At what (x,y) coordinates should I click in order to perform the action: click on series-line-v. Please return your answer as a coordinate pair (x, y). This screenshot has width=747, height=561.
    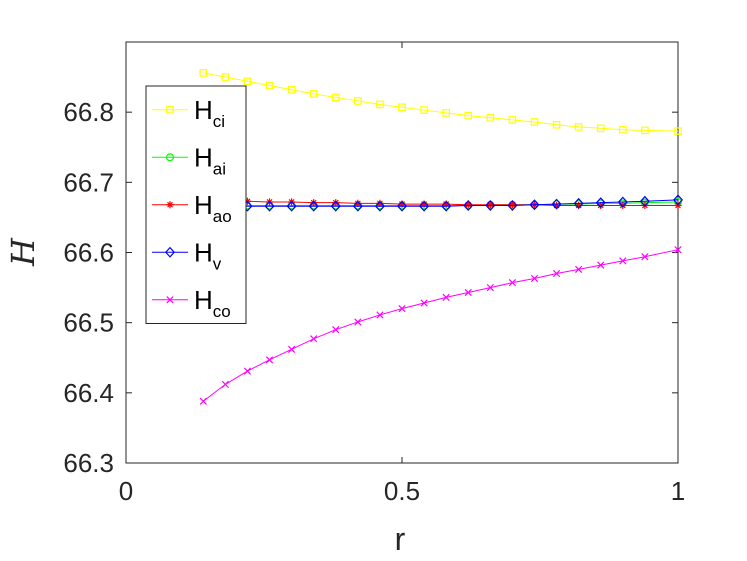
    Looking at the image, I should click on (441, 203).